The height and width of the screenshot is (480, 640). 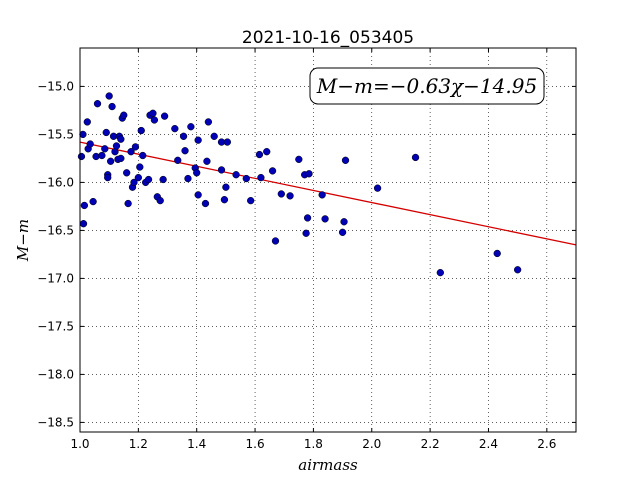 What do you see at coordinates (371, 444) in the screenshot?
I see `x-tick-label: 2.0` at bounding box center [371, 444].